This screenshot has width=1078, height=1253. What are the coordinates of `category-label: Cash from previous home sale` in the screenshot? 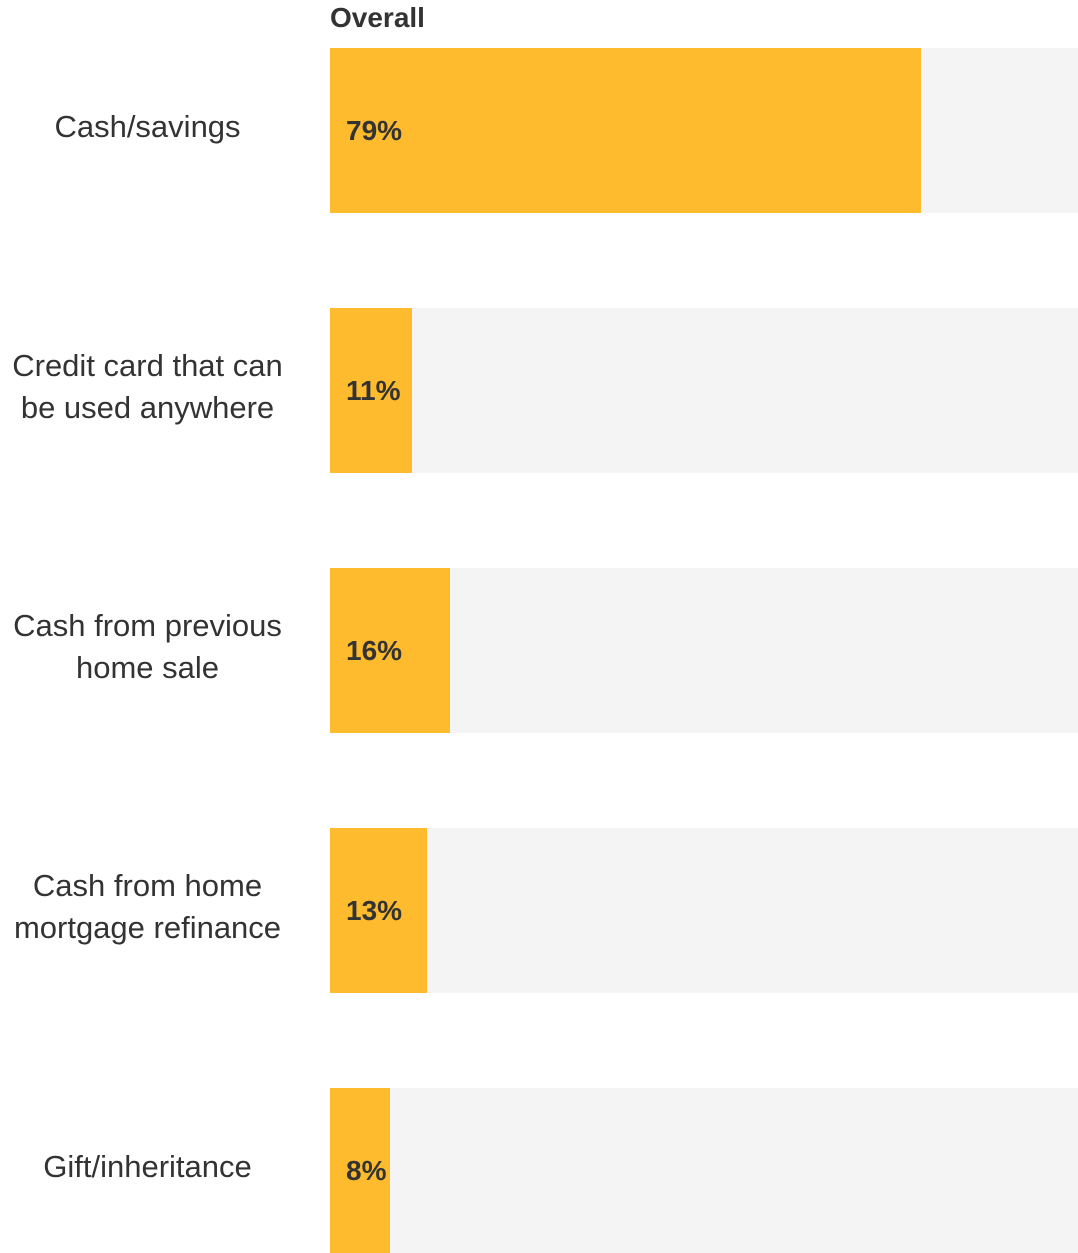 It's located at (147, 646).